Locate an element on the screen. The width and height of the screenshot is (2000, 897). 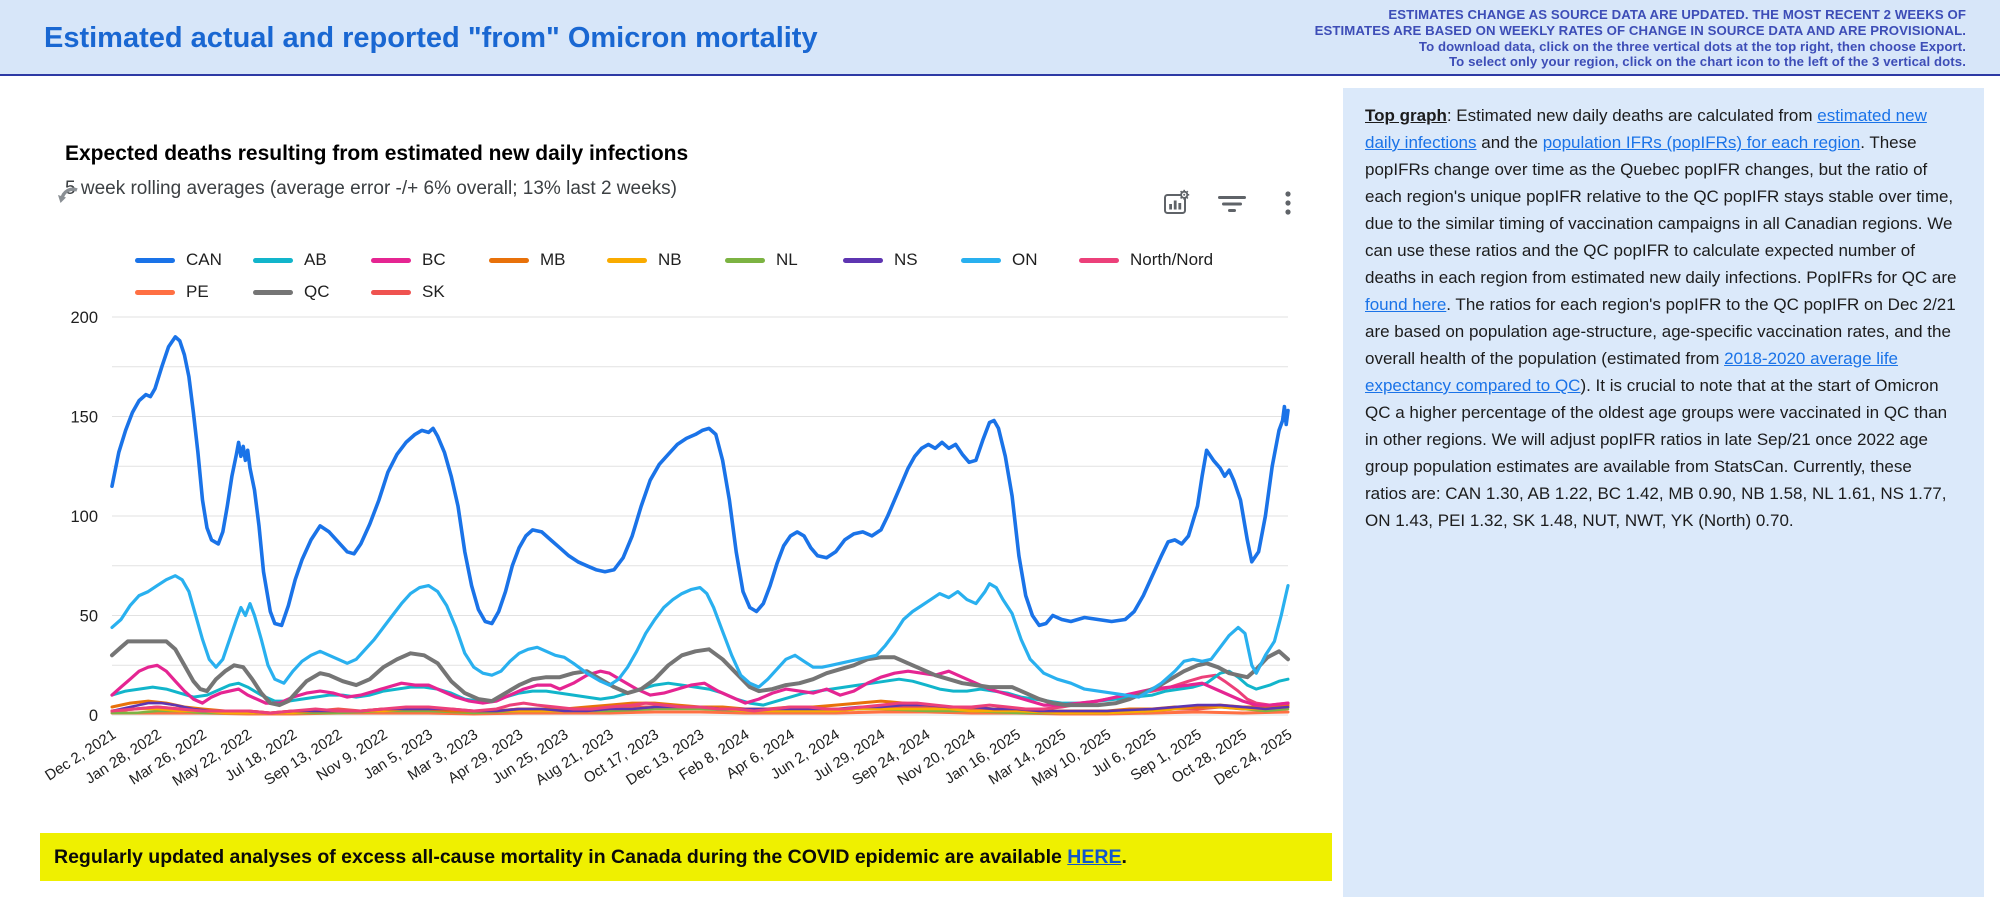
legend-item-qc: QC is located at coordinates (312, 292).